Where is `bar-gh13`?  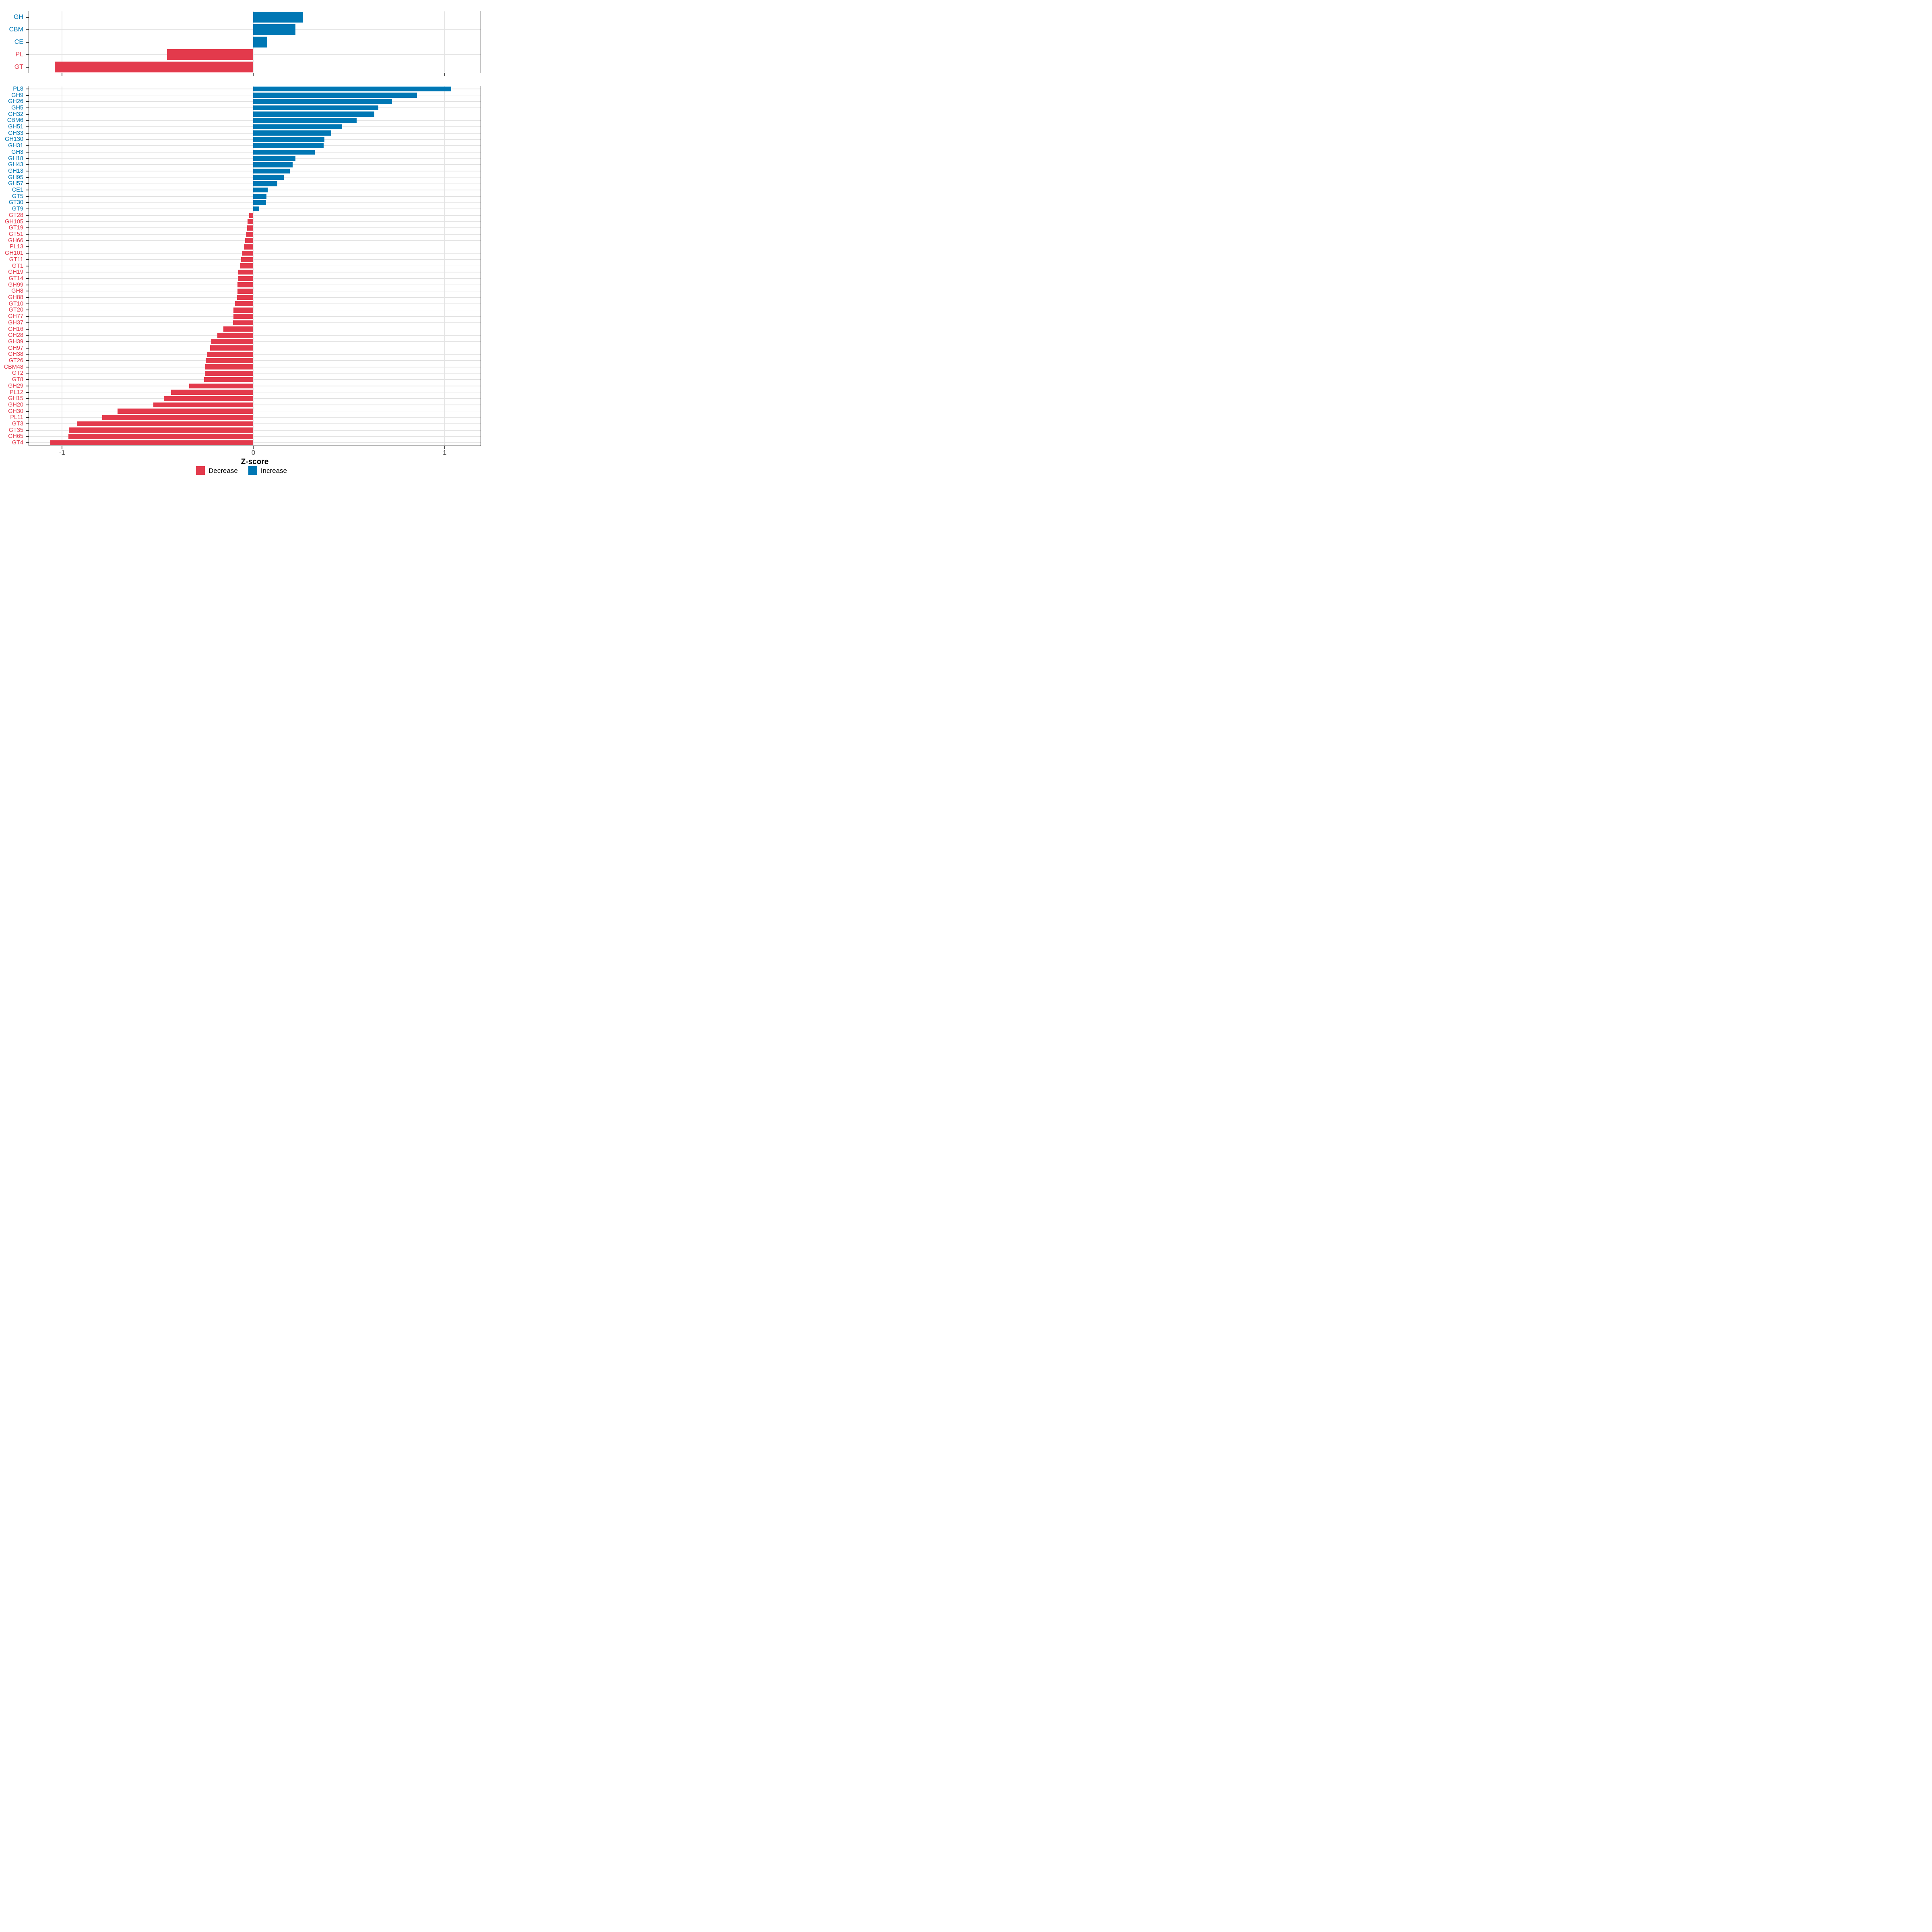 bar-gh13 is located at coordinates (271, 171).